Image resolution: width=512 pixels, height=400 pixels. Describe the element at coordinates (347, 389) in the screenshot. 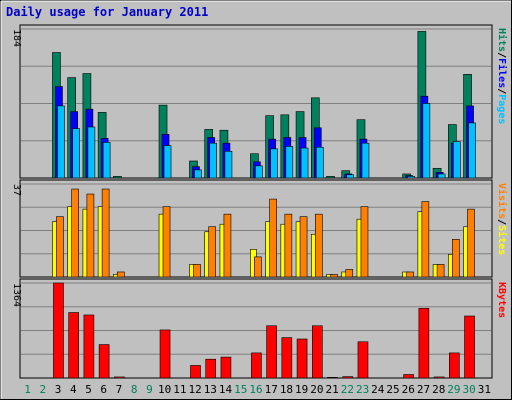

I see `x-tick-label-22: 22` at that location.